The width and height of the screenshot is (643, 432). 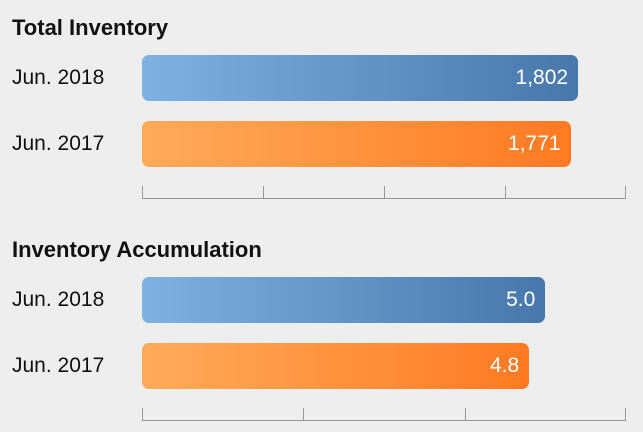 I want to click on bar-row-jun-2017: Jun. 2017 4.8, so click(x=321, y=366).